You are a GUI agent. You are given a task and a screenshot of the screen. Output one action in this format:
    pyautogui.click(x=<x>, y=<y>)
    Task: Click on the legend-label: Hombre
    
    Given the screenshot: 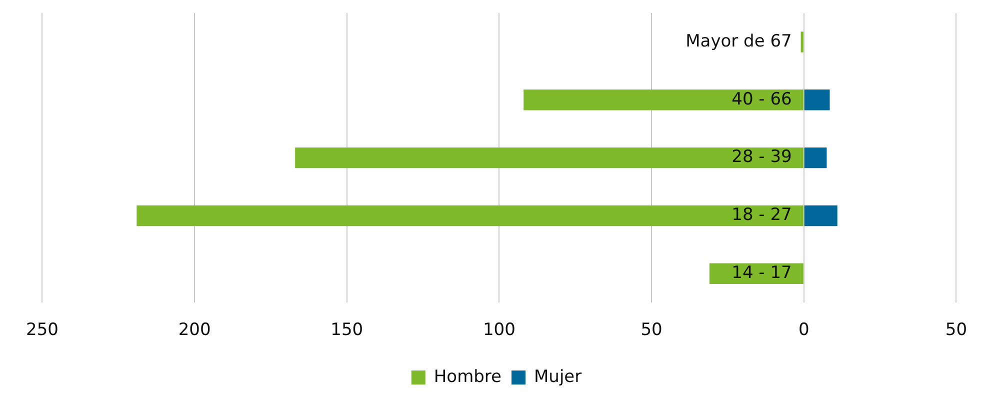 What is the action you would take?
    pyautogui.click(x=468, y=376)
    